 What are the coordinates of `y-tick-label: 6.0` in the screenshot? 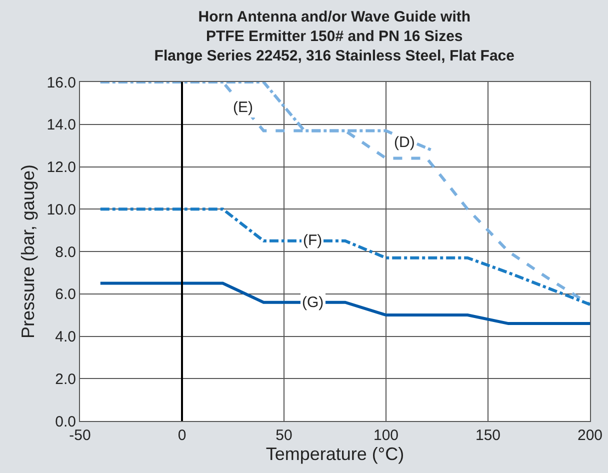 It's located at (65, 295).